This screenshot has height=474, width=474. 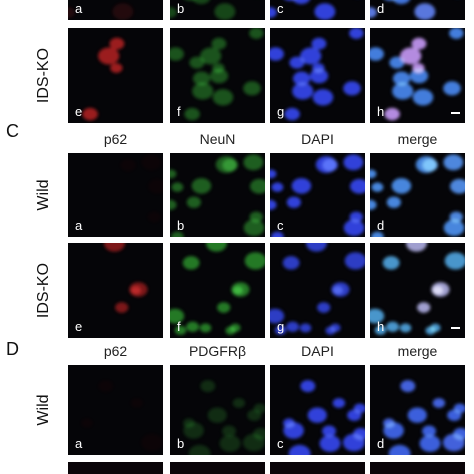 What do you see at coordinates (79, 225) in the screenshot?
I see `panel-letter: a` at bounding box center [79, 225].